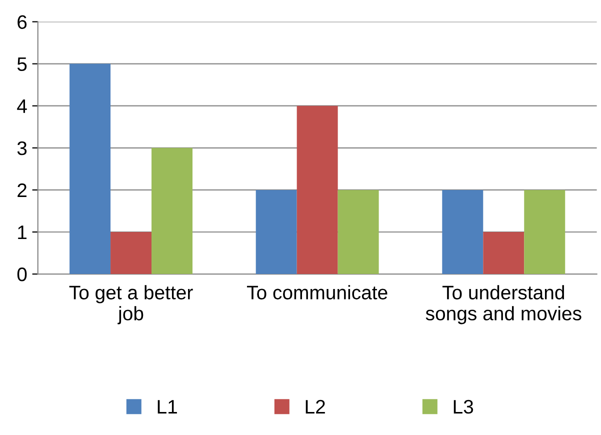 This screenshot has height=435, width=601. Describe the element at coordinates (315, 407) in the screenshot. I see `legend-label: L2` at that location.